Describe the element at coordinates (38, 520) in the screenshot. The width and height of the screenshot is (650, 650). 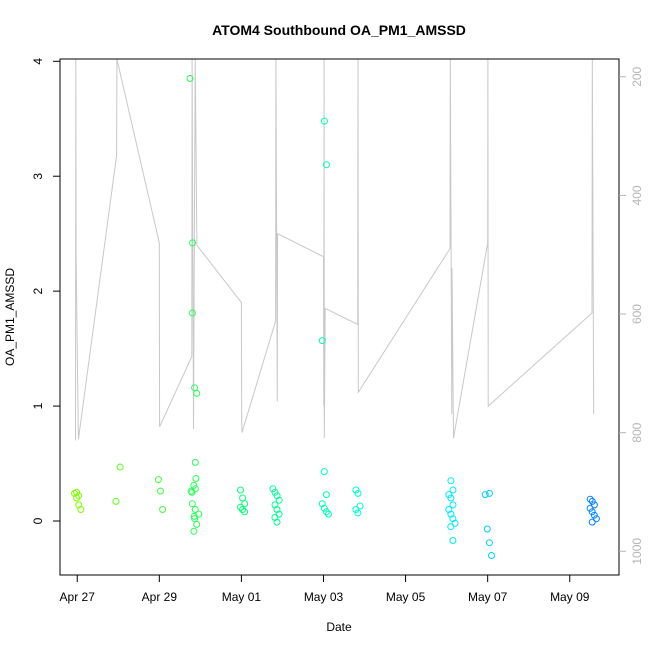
I see `y-tick-label: 0` at that location.